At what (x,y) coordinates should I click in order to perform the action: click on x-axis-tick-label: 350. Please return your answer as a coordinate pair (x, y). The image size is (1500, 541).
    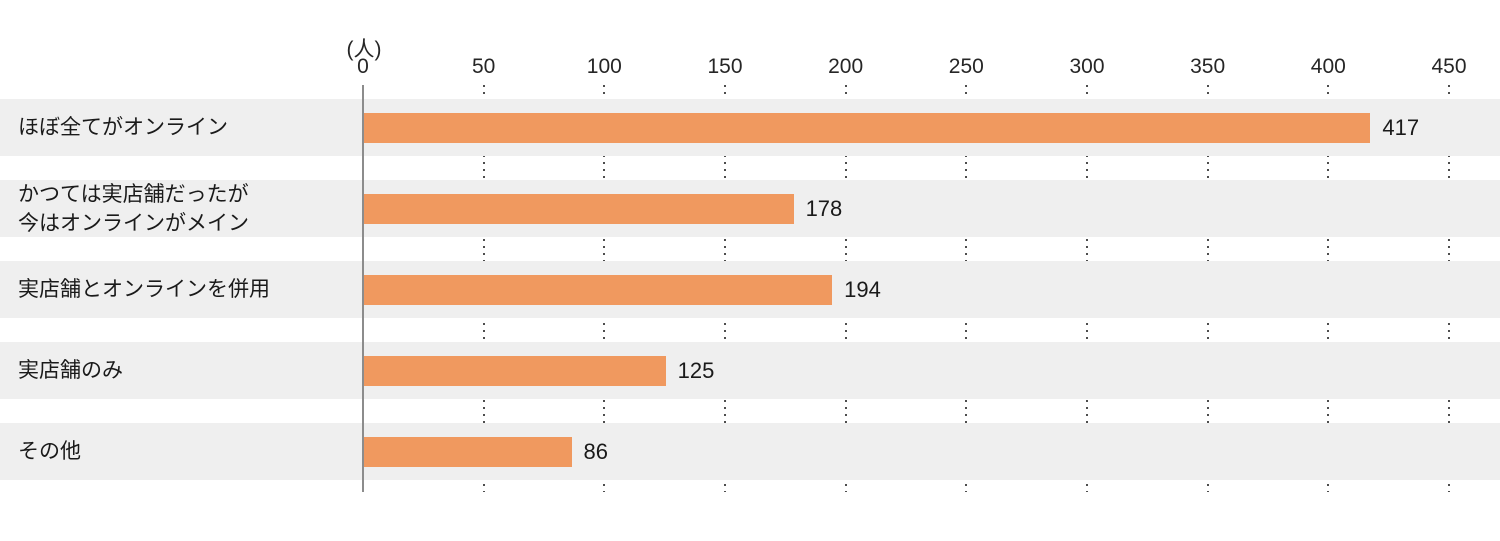
    Looking at the image, I should click on (1208, 66).